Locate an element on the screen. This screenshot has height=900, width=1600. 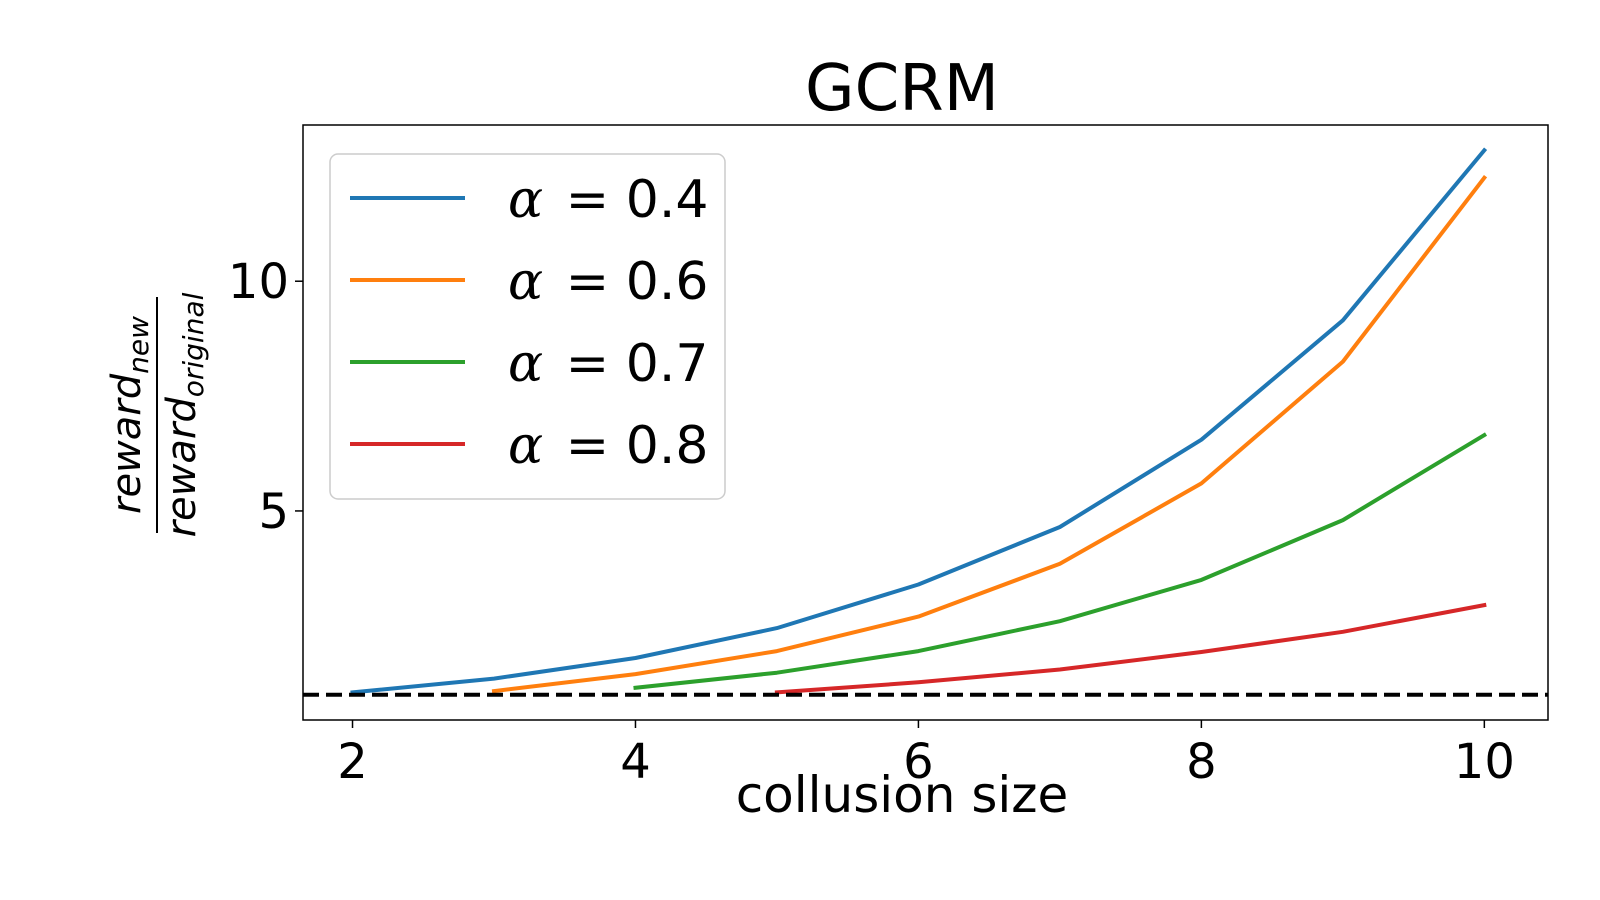
legend: α = 0.4 α = 0.6 α = 0.7 α = 0.8 is located at coordinates (527, 326).